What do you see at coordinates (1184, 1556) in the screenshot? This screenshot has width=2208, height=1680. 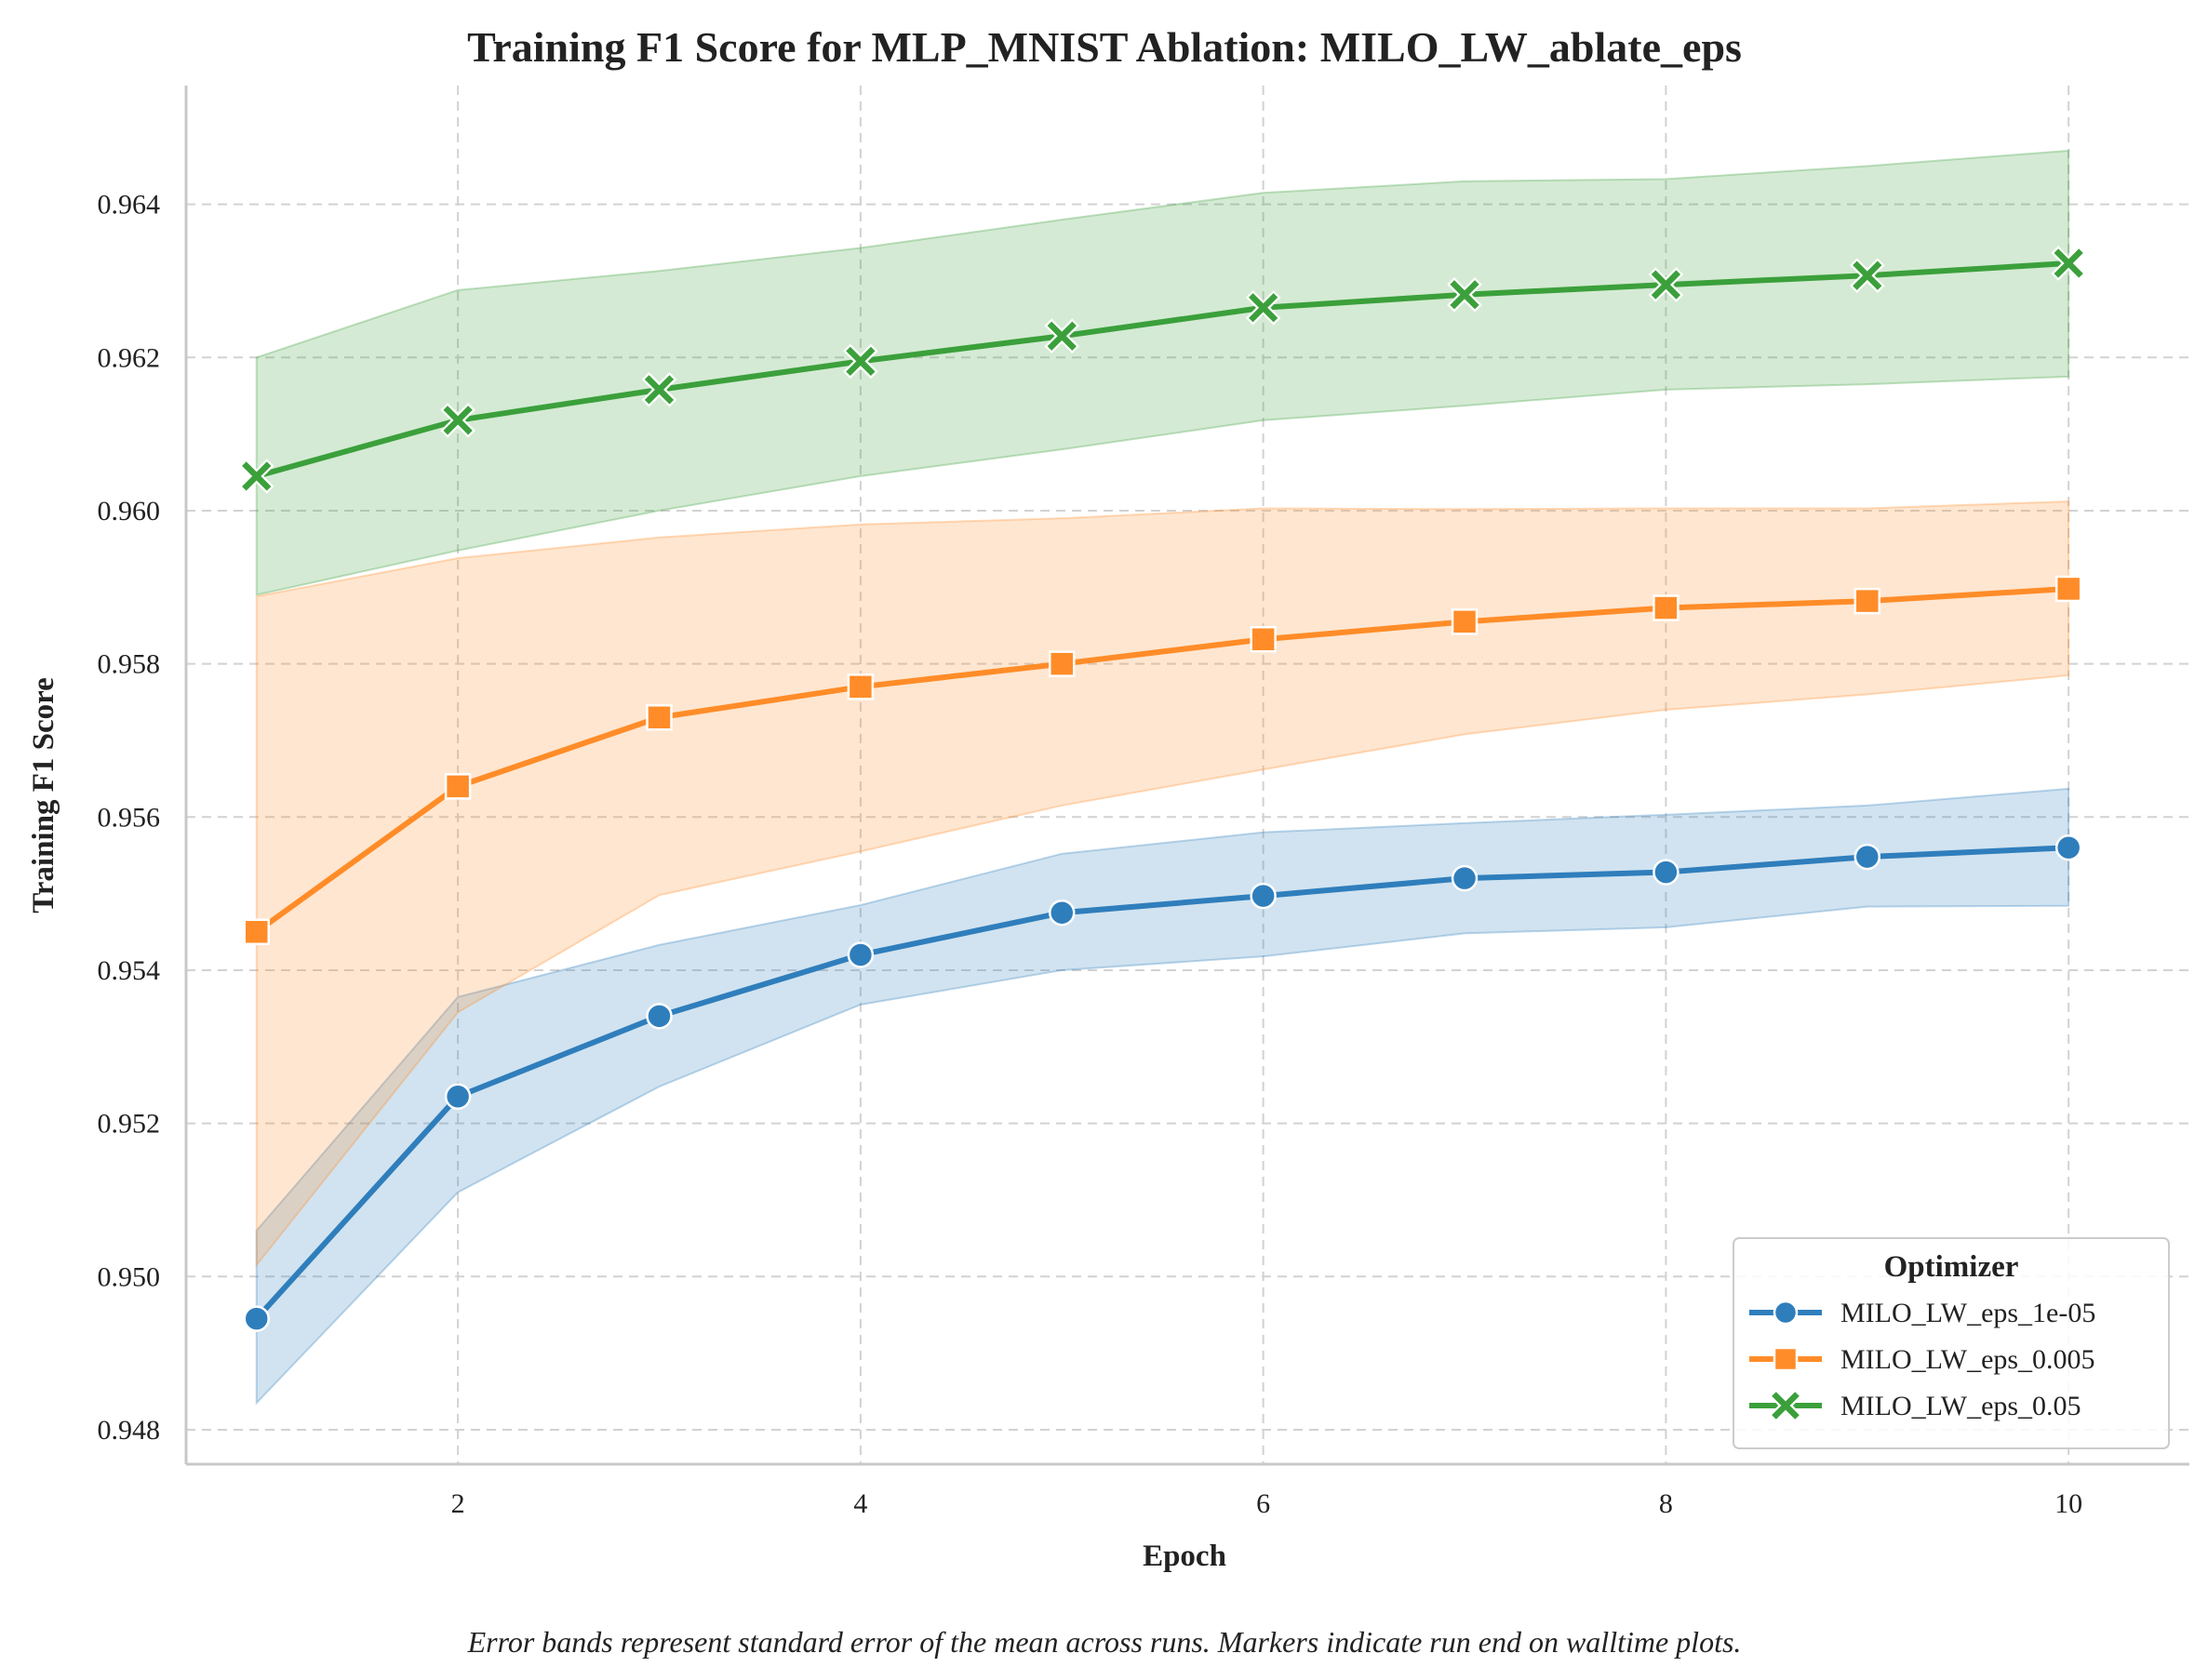 I see `x-axis-label: Epoch` at bounding box center [1184, 1556].